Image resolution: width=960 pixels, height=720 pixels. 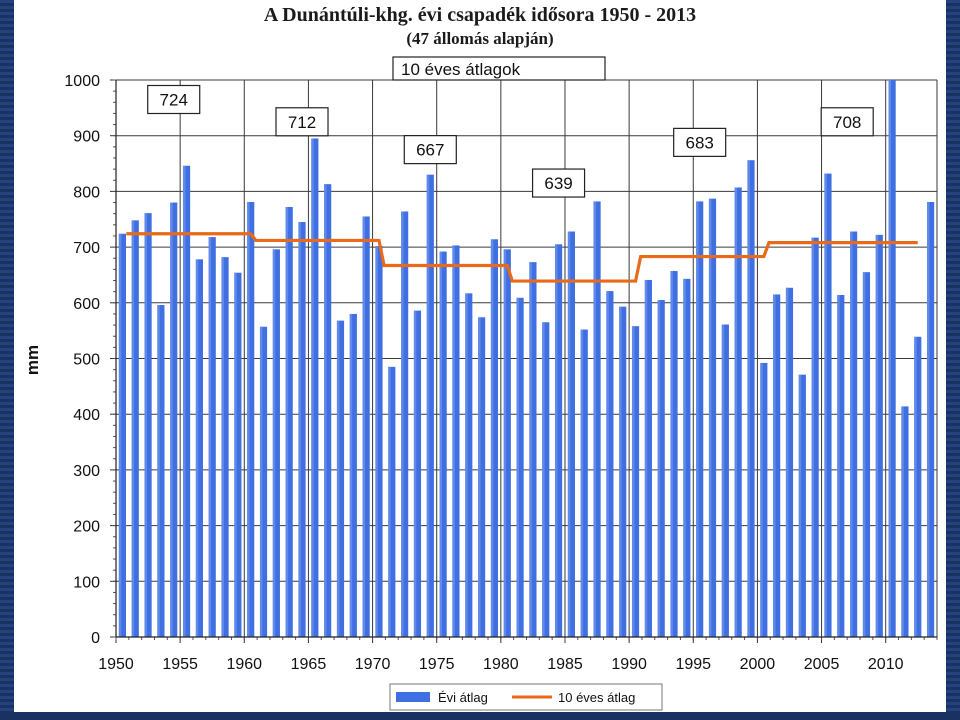 I want to click on x-tick-label: 1950, so click(x=116, y=664).